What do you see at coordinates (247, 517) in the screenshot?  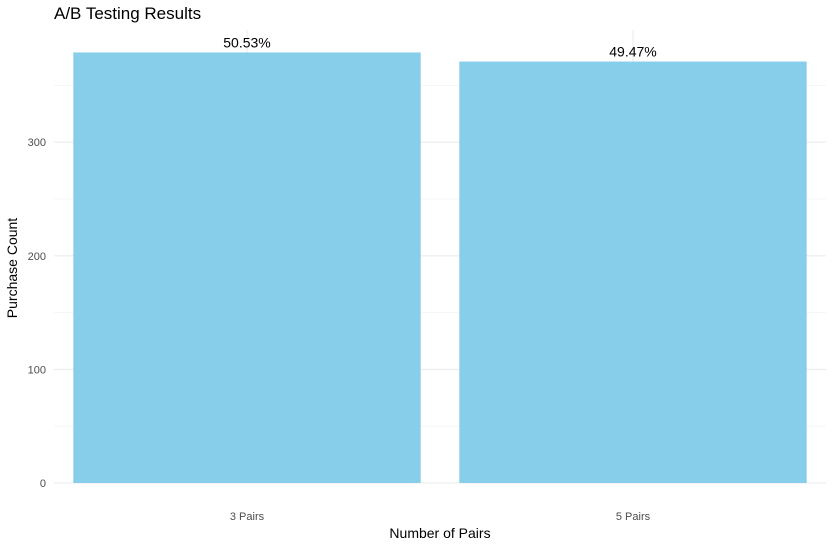 I see `x-tick-label: 3 Pairs` at bounding box center [247, 517].